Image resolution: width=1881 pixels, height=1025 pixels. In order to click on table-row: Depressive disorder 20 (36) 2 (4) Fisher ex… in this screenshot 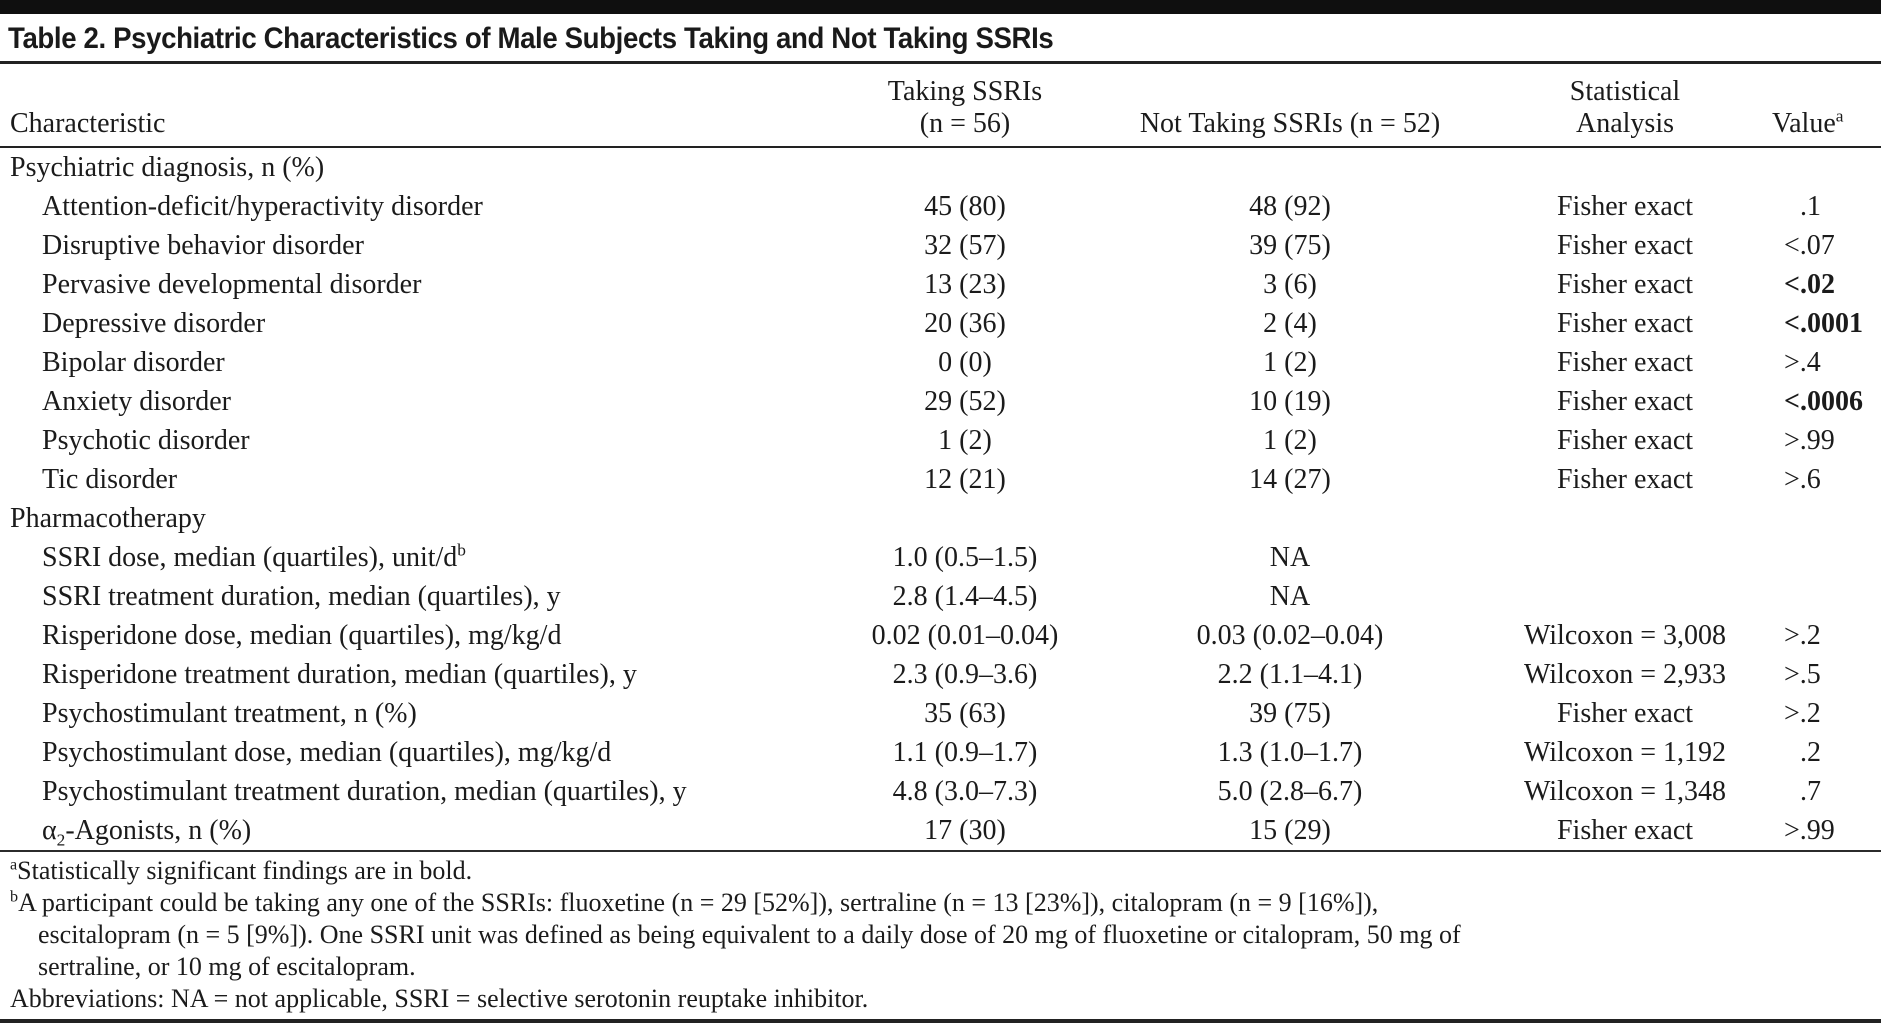, I will do `click(940, 323)`.